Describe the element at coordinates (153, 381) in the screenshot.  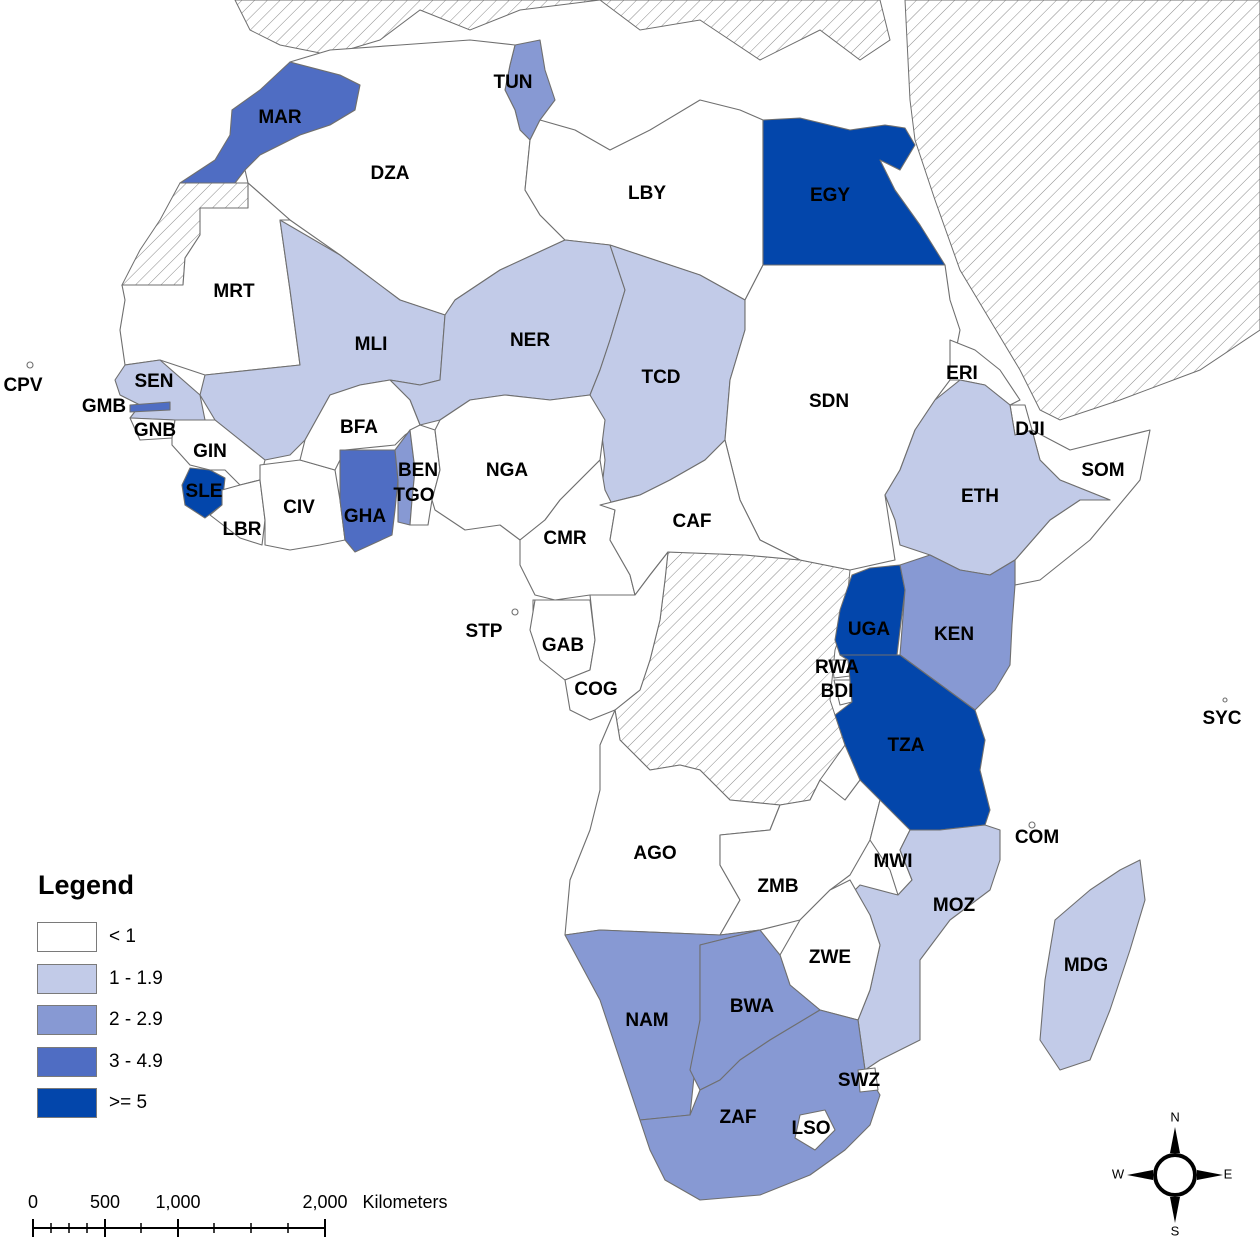
I see `label-SEN: SEN` at that location.